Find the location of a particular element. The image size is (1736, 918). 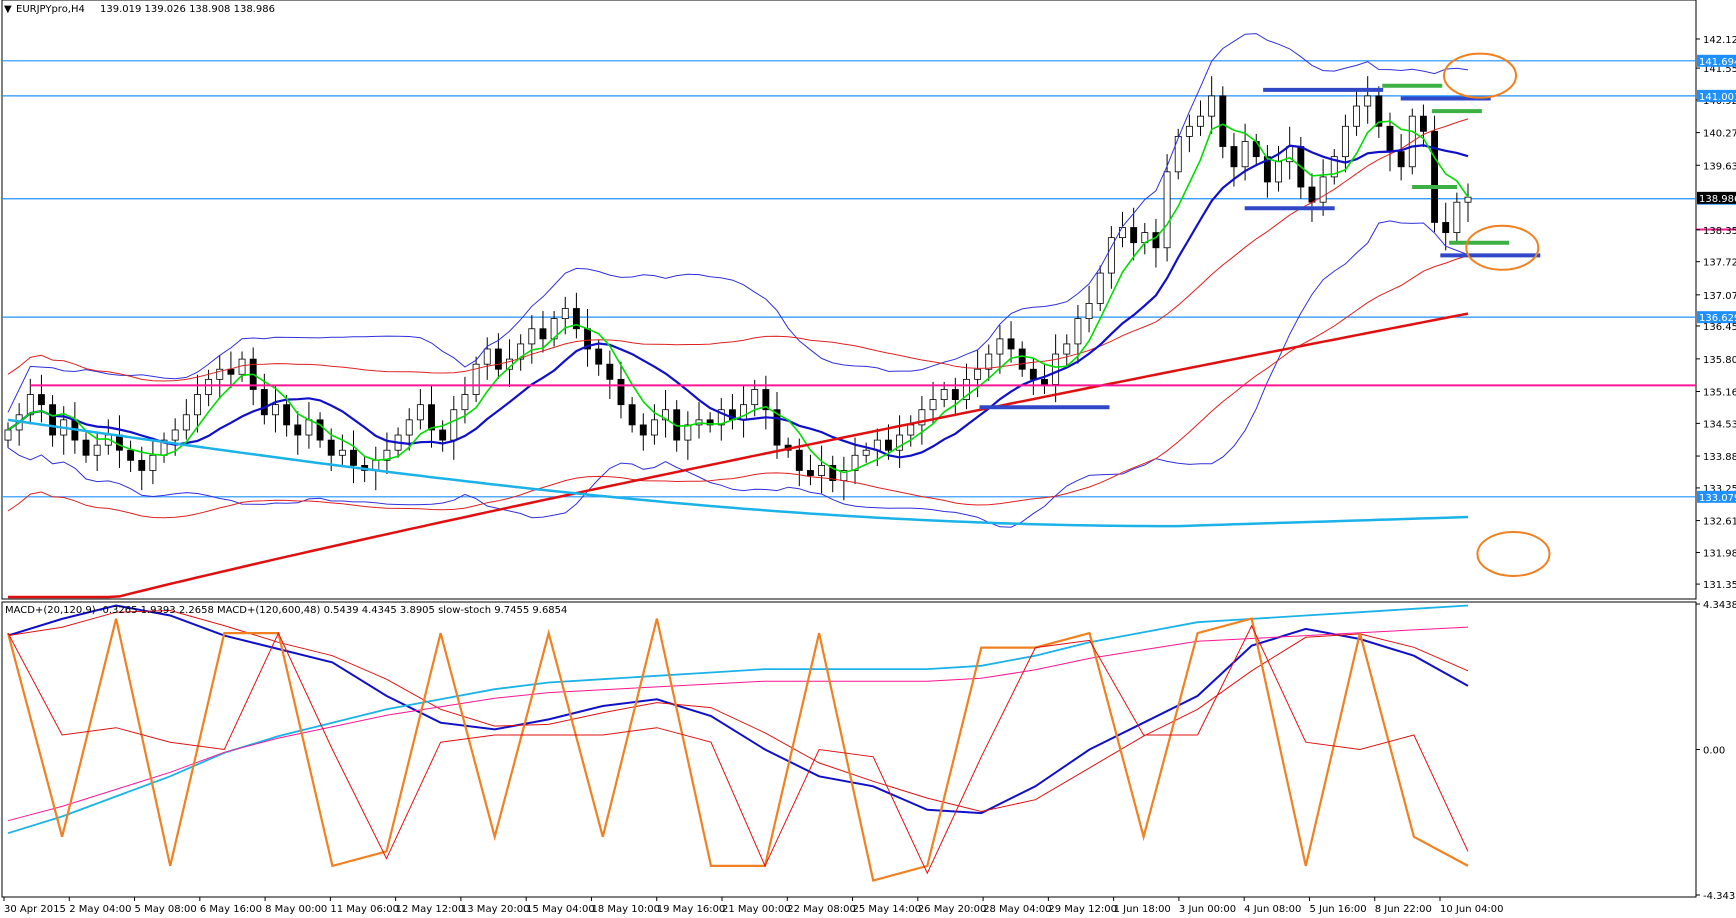

price-tick-label: 135.805 is located at coordinates (1719, 360).